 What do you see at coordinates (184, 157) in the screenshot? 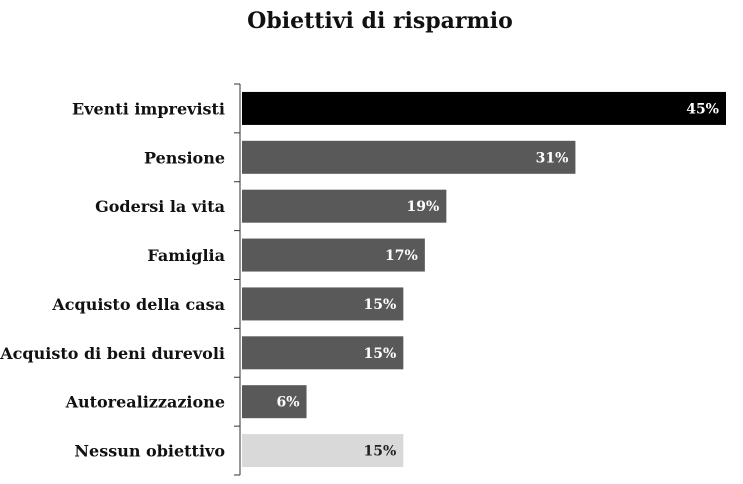
I see `category-label: Pensione` at bounding box center [184, 157].